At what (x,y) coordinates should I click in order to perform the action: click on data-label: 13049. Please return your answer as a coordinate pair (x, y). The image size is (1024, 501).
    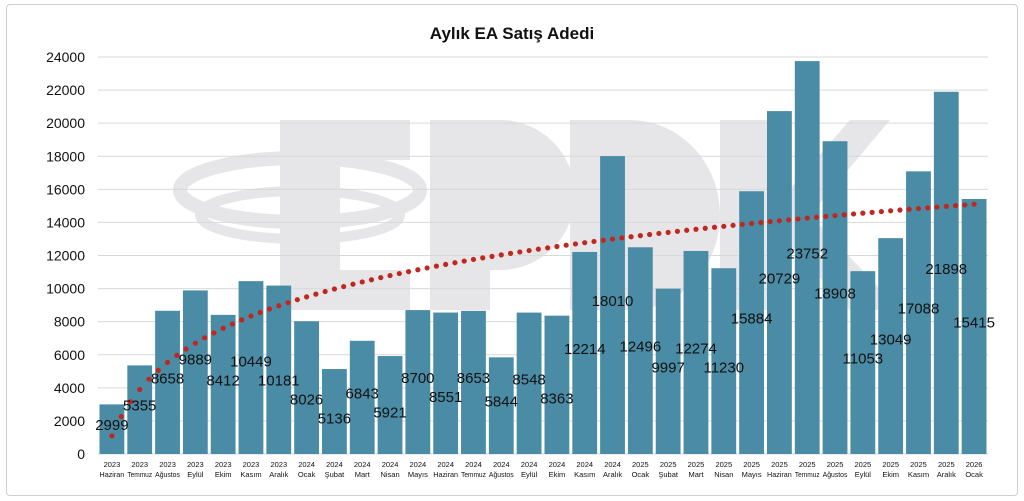
    Looking at the image, I should click on (891, 340).